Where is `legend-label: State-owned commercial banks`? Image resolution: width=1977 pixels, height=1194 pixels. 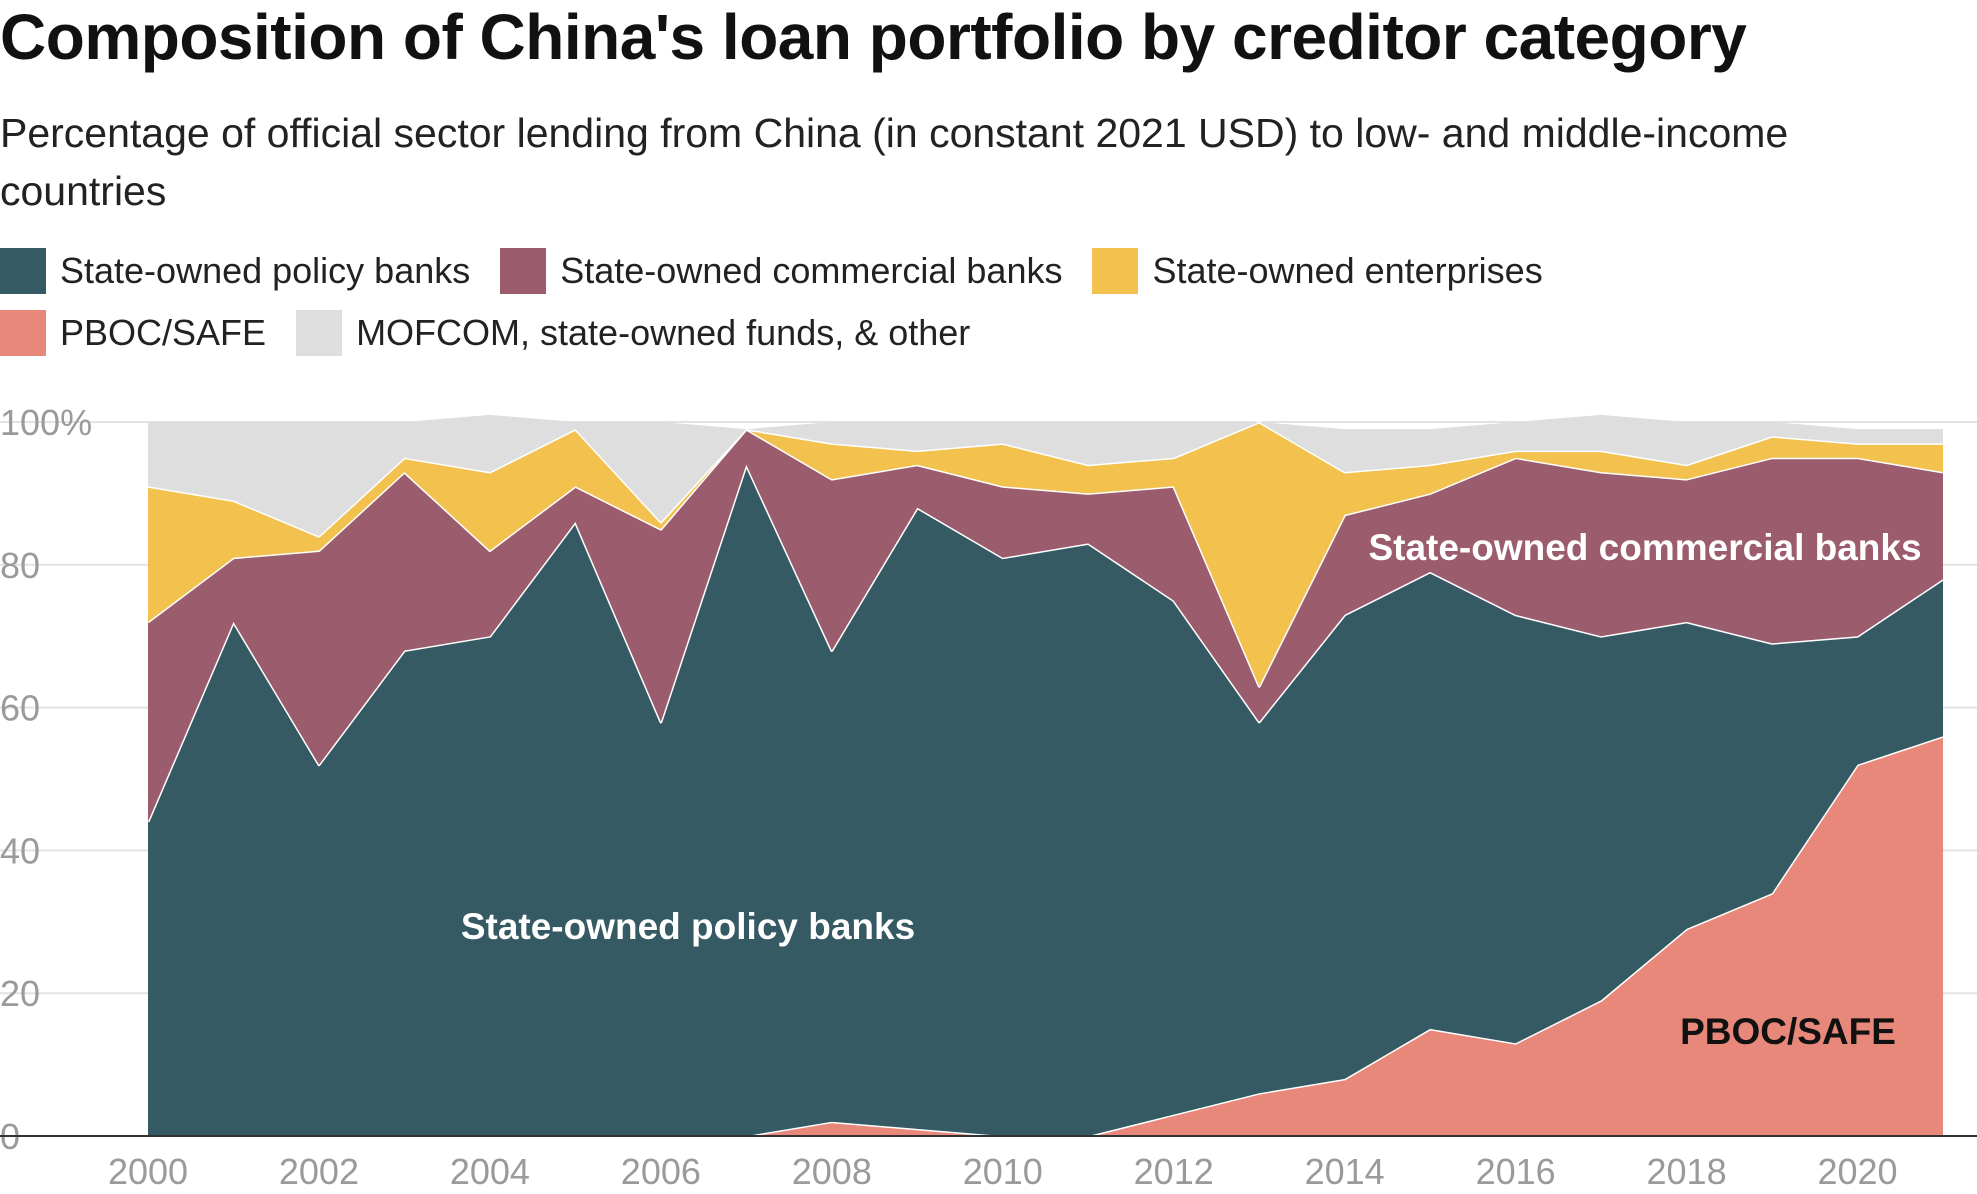
legend-label: State-owned commercial banks is located at coordinates (811, 270).